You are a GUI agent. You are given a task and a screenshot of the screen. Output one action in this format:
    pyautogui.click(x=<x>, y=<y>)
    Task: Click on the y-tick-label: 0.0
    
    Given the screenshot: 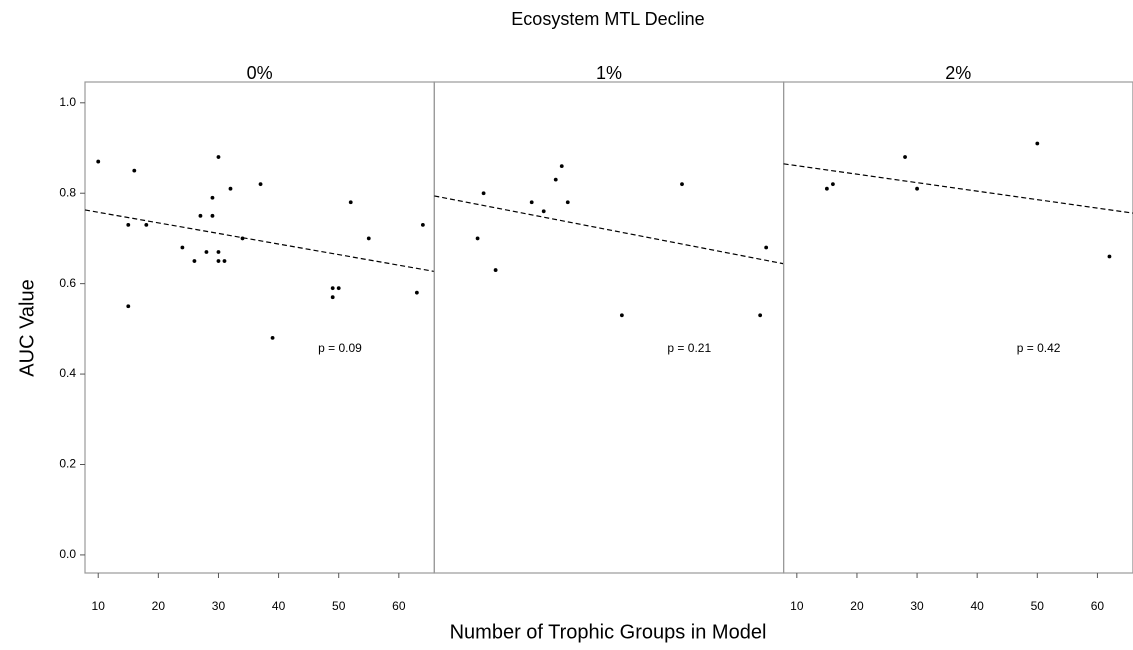 What is the action you would take?
    pyautogui.click(x=67, y=554)
    